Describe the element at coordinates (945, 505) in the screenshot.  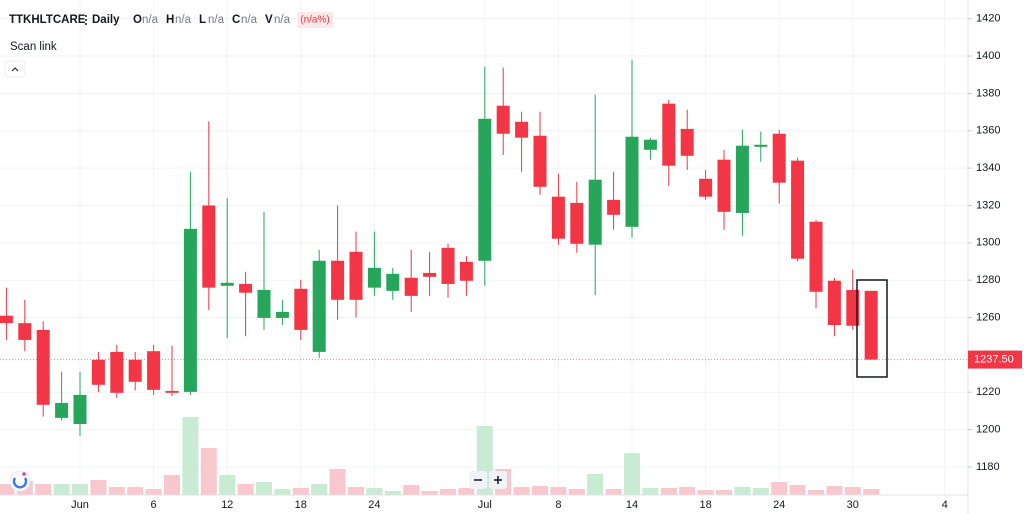
I see `x-tick-label: 4` at that location.